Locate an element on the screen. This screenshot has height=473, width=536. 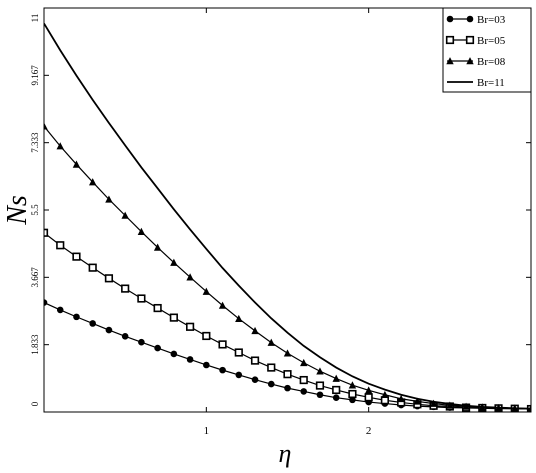
legend-label: Br=03 is located at coordinates (491, 20).